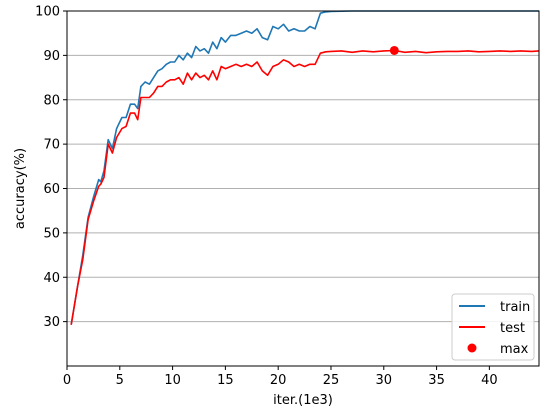 The height and width of the screenshot is (416, 540). I want to click on x-axis: 0 5 10 15 20 25 30 35 40, so click(280, 377).